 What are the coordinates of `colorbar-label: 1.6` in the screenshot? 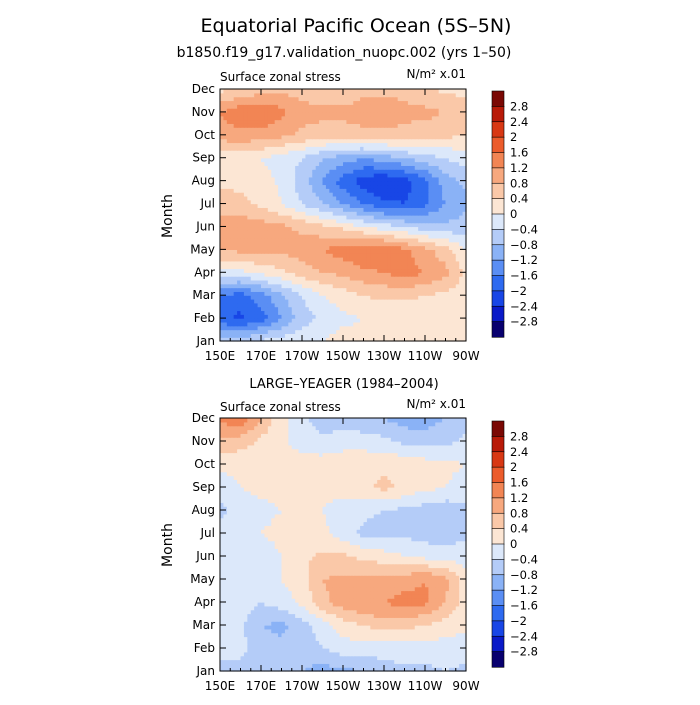 It's located at (519, 153).